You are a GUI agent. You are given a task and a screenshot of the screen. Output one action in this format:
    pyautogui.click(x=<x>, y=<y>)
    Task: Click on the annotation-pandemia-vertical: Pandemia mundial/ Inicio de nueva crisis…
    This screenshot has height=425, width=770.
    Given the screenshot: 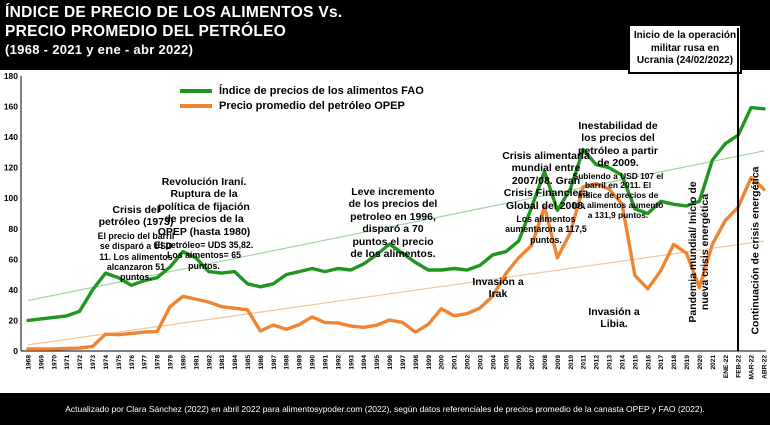 What is the action you would take?
    pyautogui.click(x=699, y=252)
    